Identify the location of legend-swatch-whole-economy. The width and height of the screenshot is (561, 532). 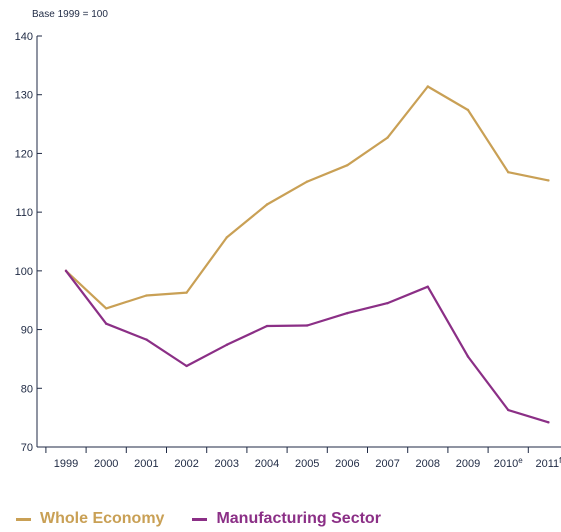
(23, 519).